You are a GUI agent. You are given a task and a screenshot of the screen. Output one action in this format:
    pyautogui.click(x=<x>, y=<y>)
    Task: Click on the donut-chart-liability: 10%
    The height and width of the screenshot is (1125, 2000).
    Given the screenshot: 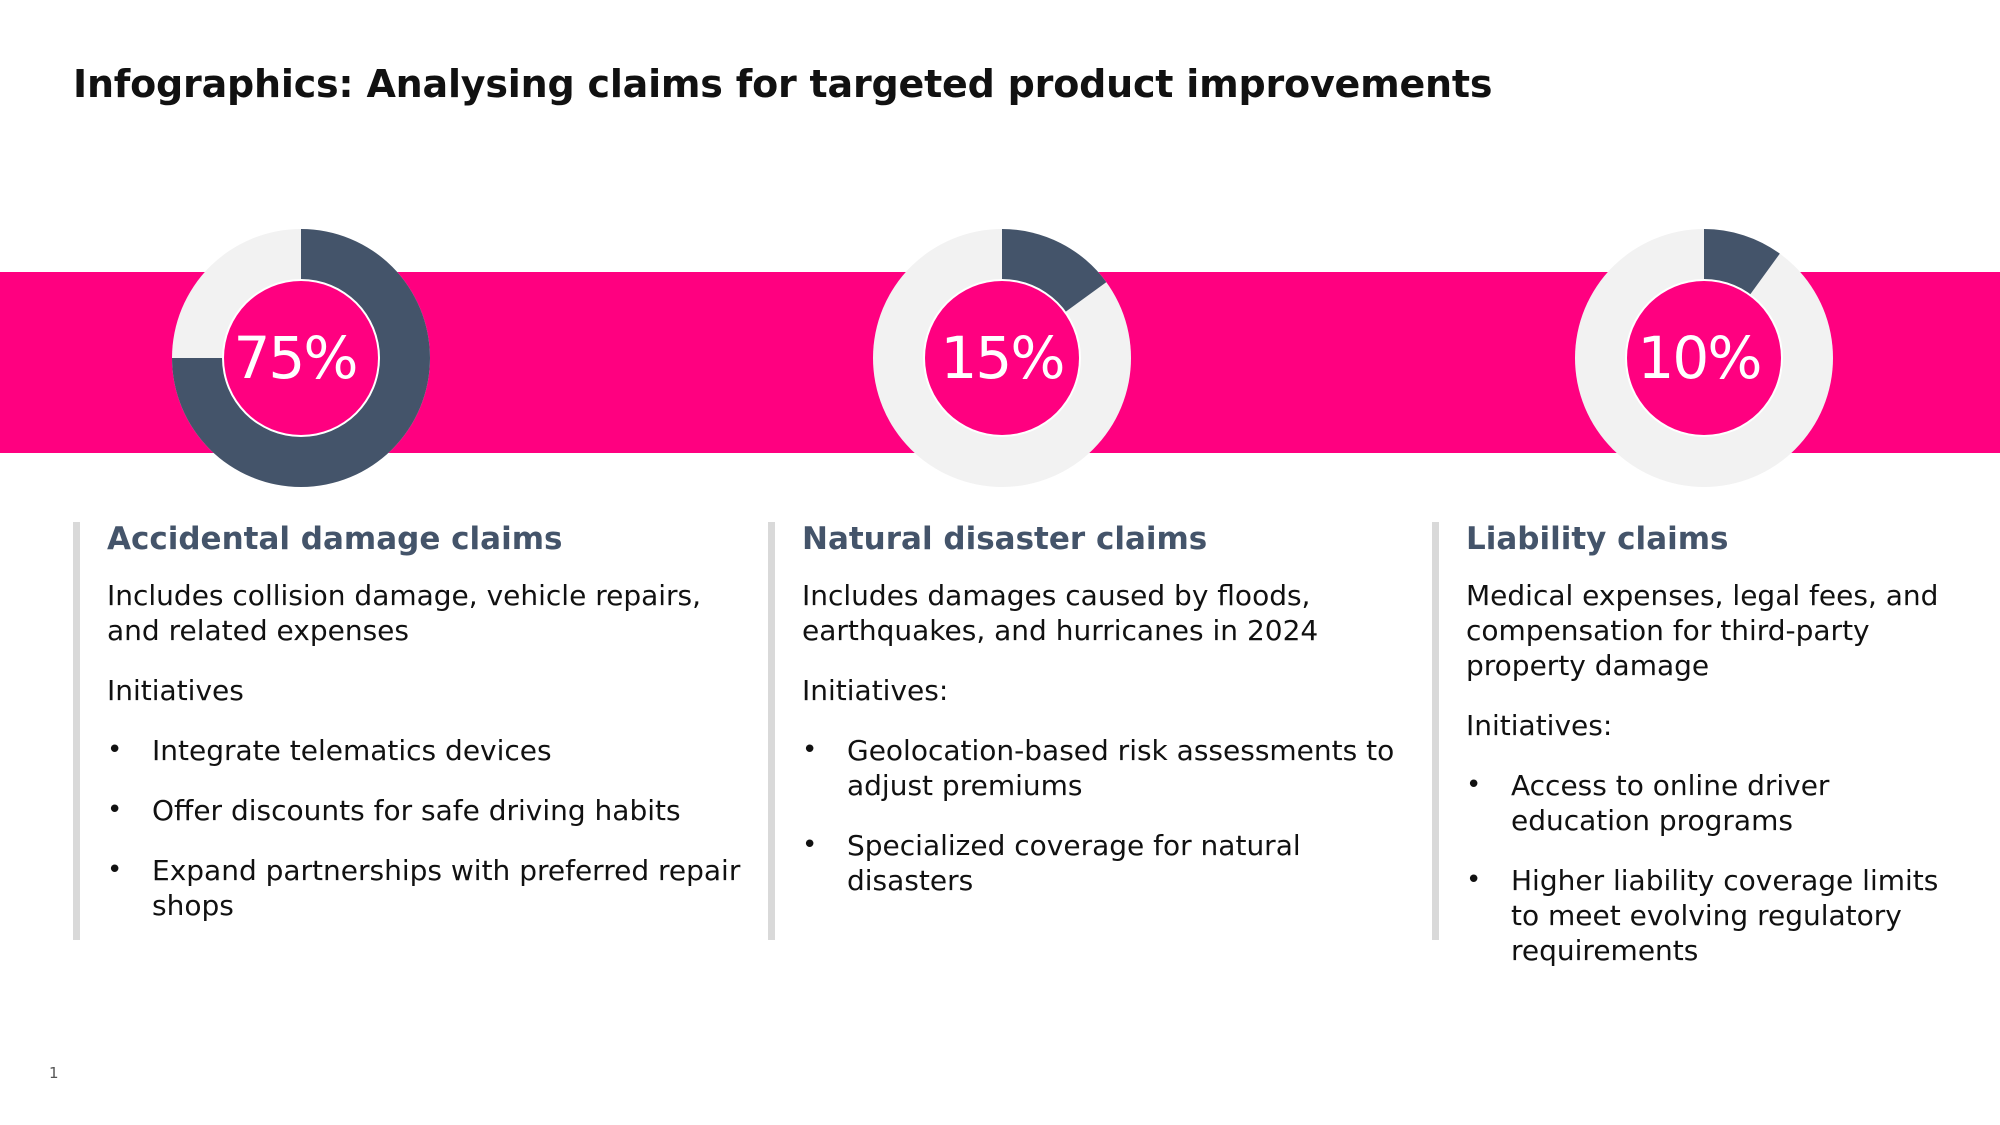 What is the action you would take?
    pyautogui.click(x=1704, y=358)
    